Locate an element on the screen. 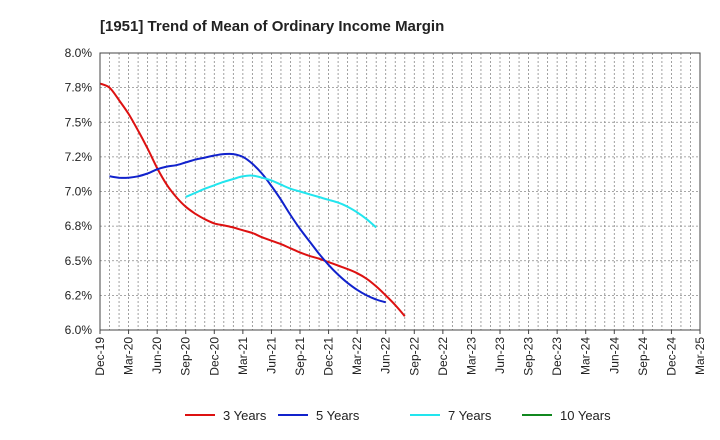 This screenshot has height=440, width=720. x-tick-label: Dec-21 is located at coordinates (329, 356).